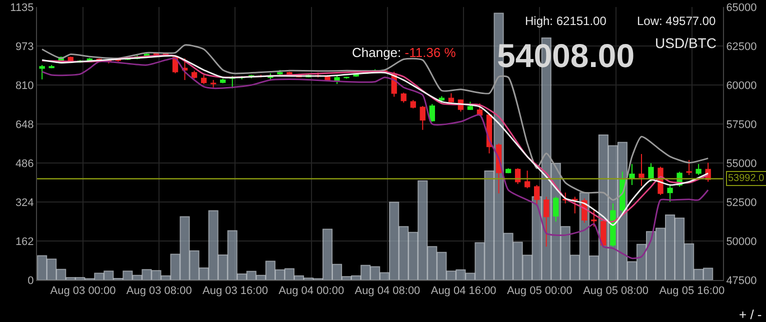  I want to click on y-tick-label: 810, so click(24, 86).